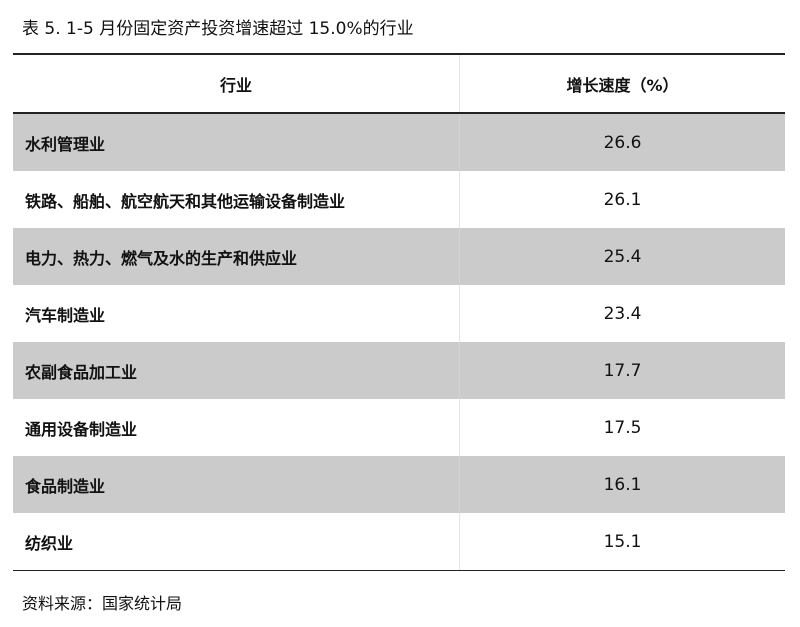 The height and width of the screenshot is (627, 800). I want to click on growth-cell: 17.5, so click(622, 427).